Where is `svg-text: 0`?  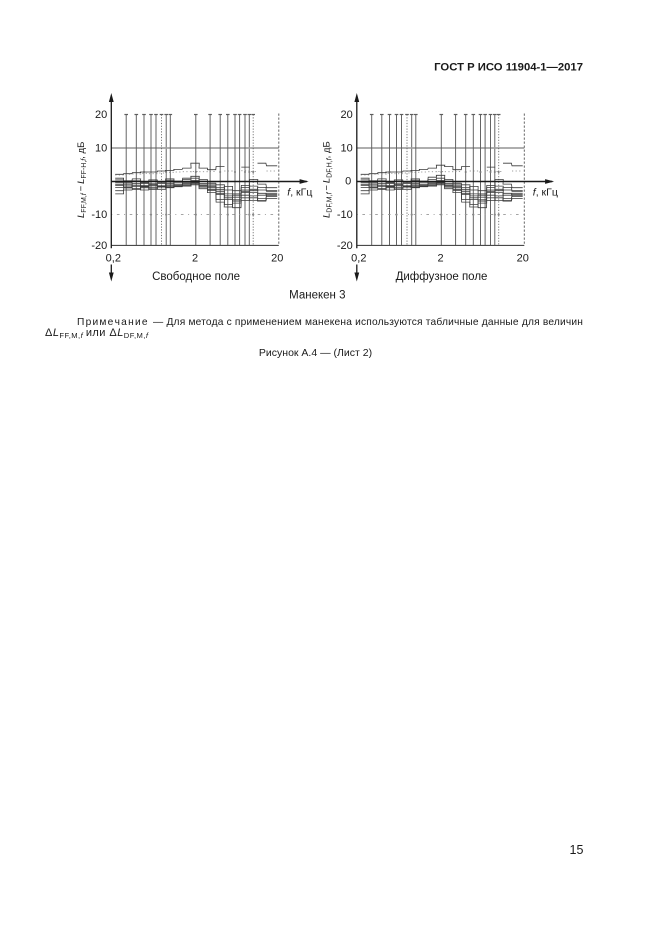
svg-text: 0 is located at coordinates (348, 182).